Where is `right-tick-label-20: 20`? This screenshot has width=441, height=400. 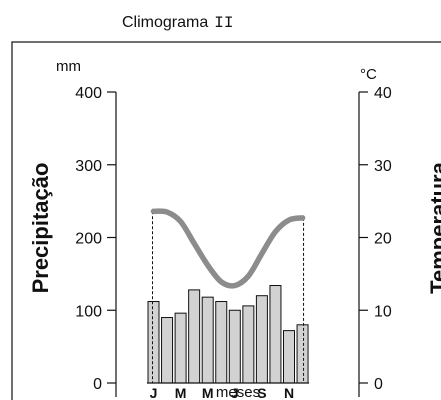 right-tick-label-20: 20 is located at coordinates (383, 239).